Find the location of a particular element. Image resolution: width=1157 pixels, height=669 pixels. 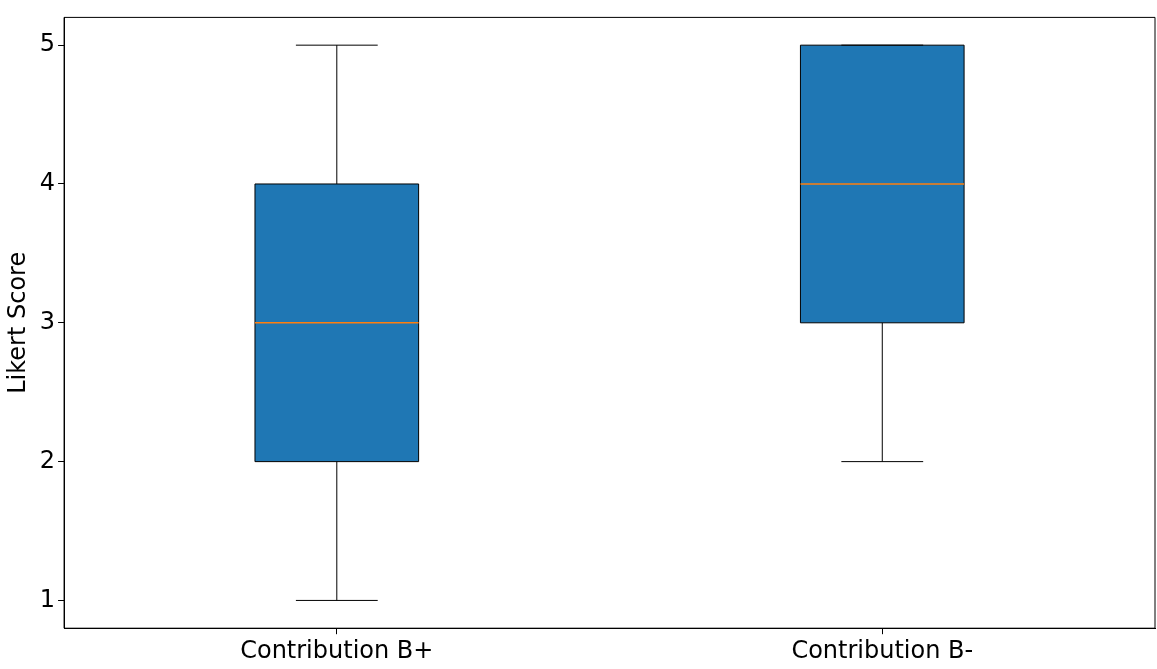

x-tick-label: Contribution B- is located at coordinates (882, 649).